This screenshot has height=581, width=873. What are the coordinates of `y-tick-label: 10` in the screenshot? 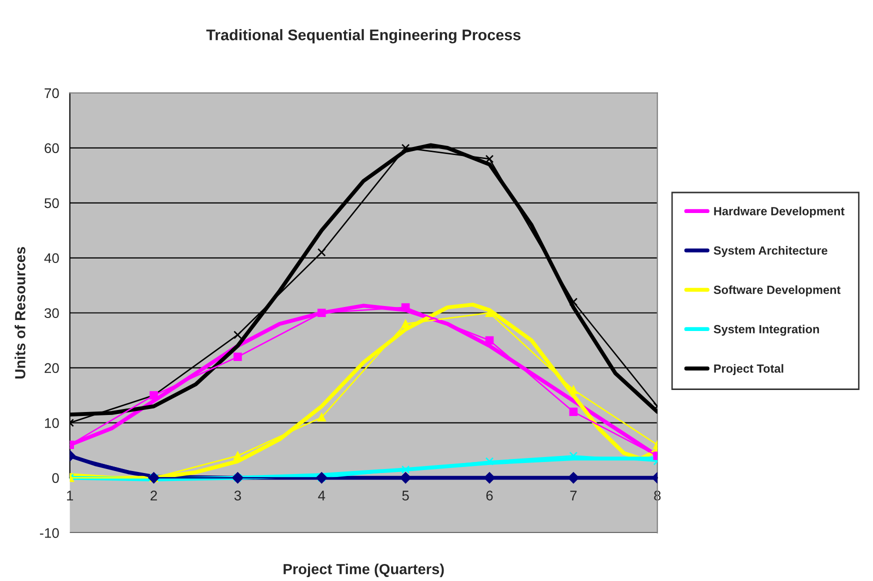 It's located at (52, 423).